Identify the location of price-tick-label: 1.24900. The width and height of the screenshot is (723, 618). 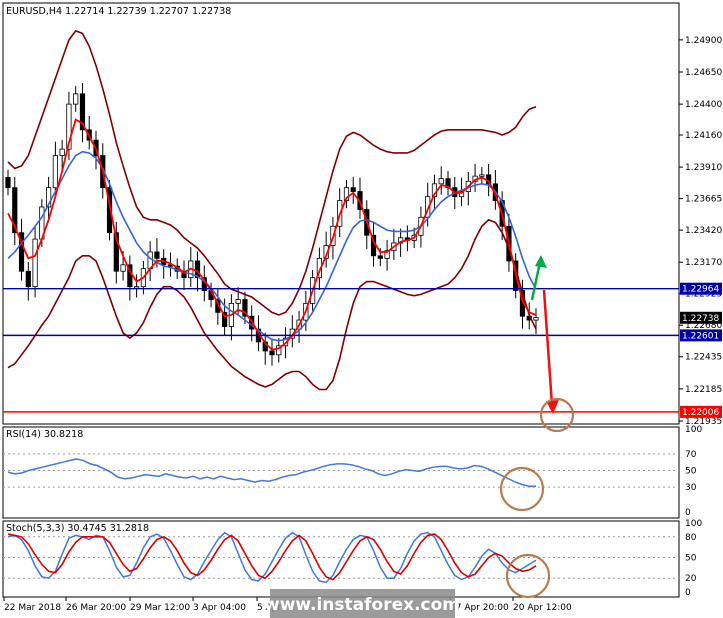
(703, 41).